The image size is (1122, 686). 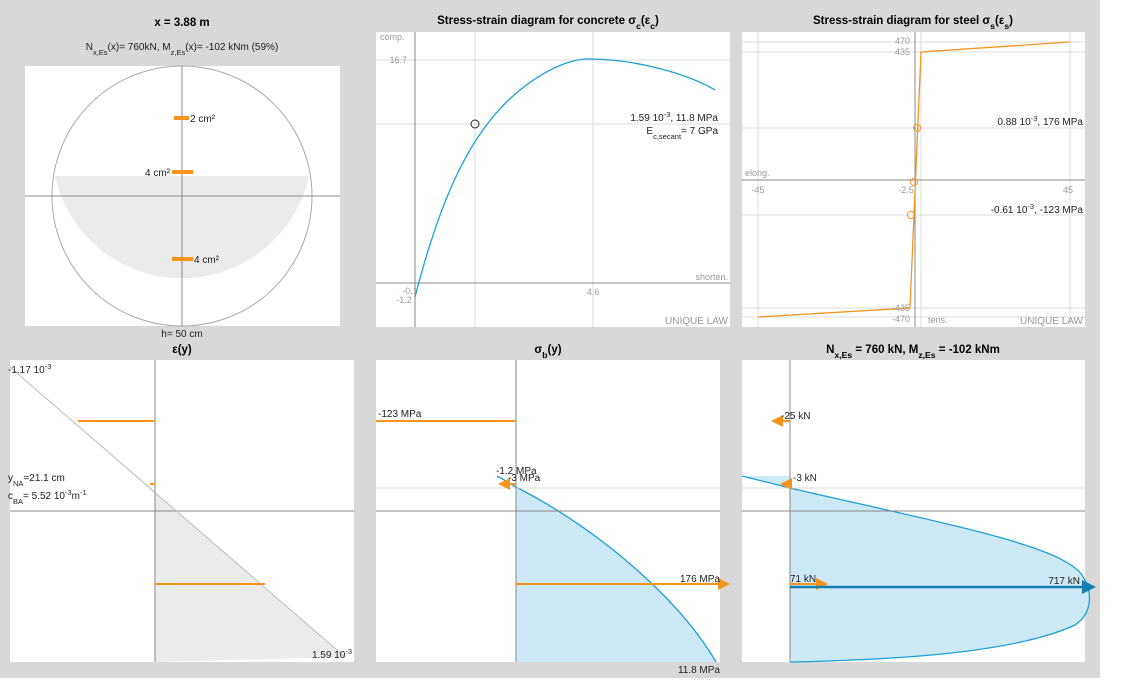 I want to click on tick-label: -0.1, so click(x=410, y=291).